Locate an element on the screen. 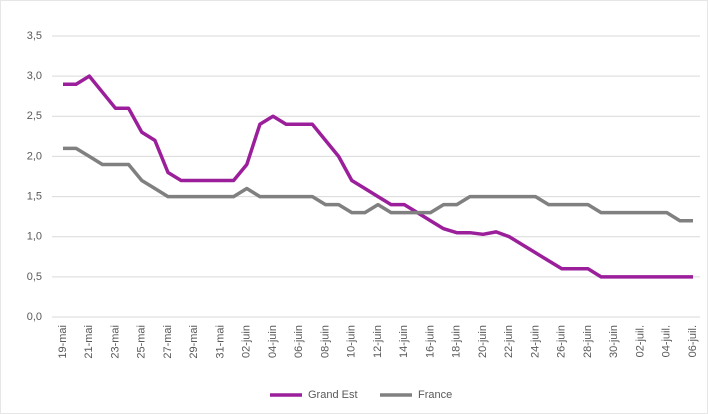 This screenshot has height=414, width=708. legend-label: Grand Est is located at coordinates (333, 395).